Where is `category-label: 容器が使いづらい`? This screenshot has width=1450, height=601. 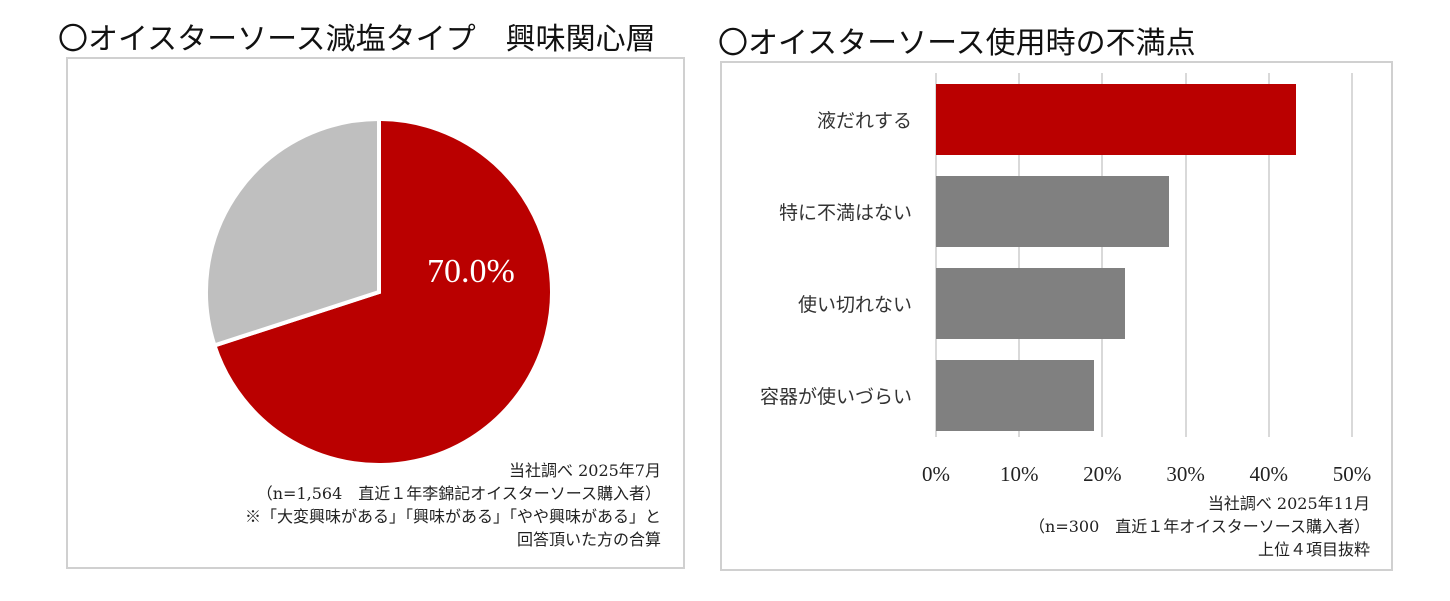 category-label: 容器が使いづらい is located at coordinates (835, 397).